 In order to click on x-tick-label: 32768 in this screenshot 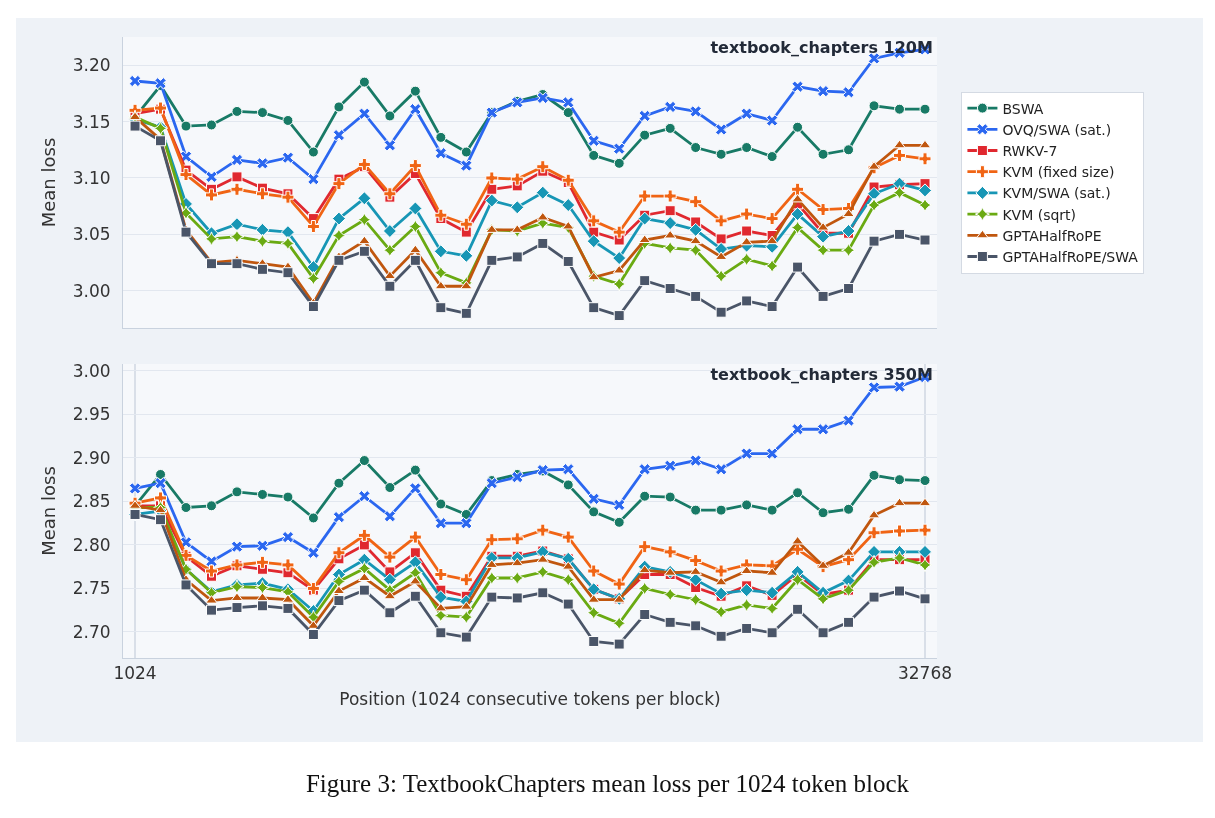, I will do `click(925, 673)`.